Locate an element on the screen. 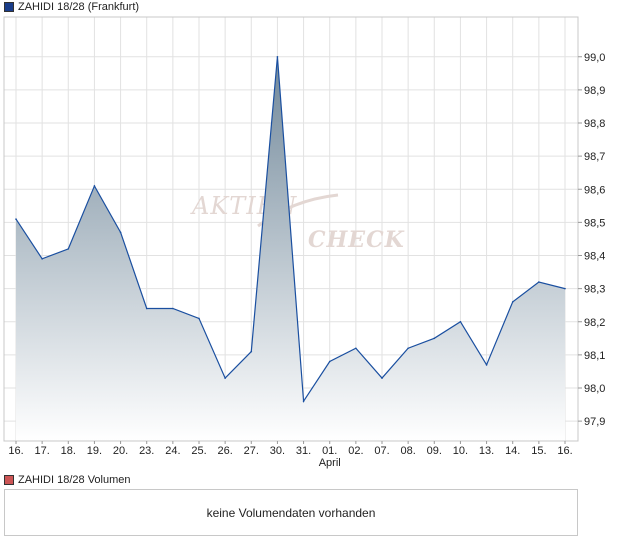  x-tick-label: 23. is located at coordinates (146, 451).